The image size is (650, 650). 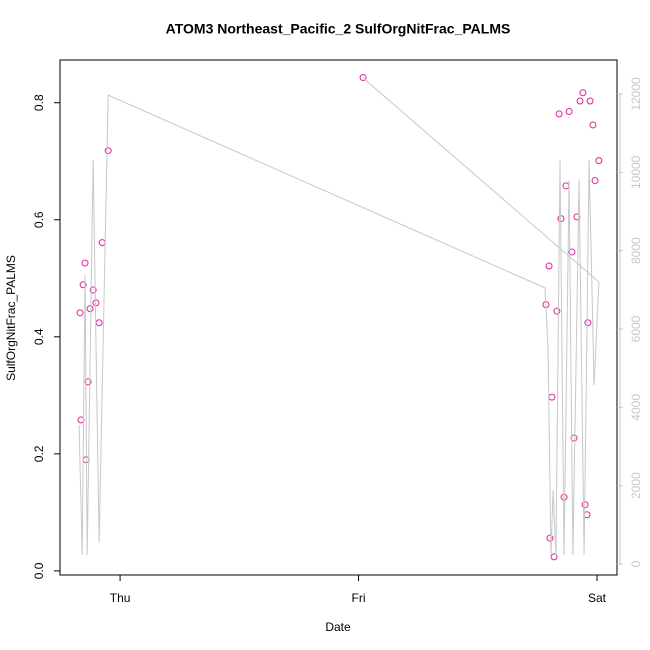 What do you see at coordinates (636, 407) in the screenshot?
I see `y2-tick-label: 4000` at bounding box center [636, 407].